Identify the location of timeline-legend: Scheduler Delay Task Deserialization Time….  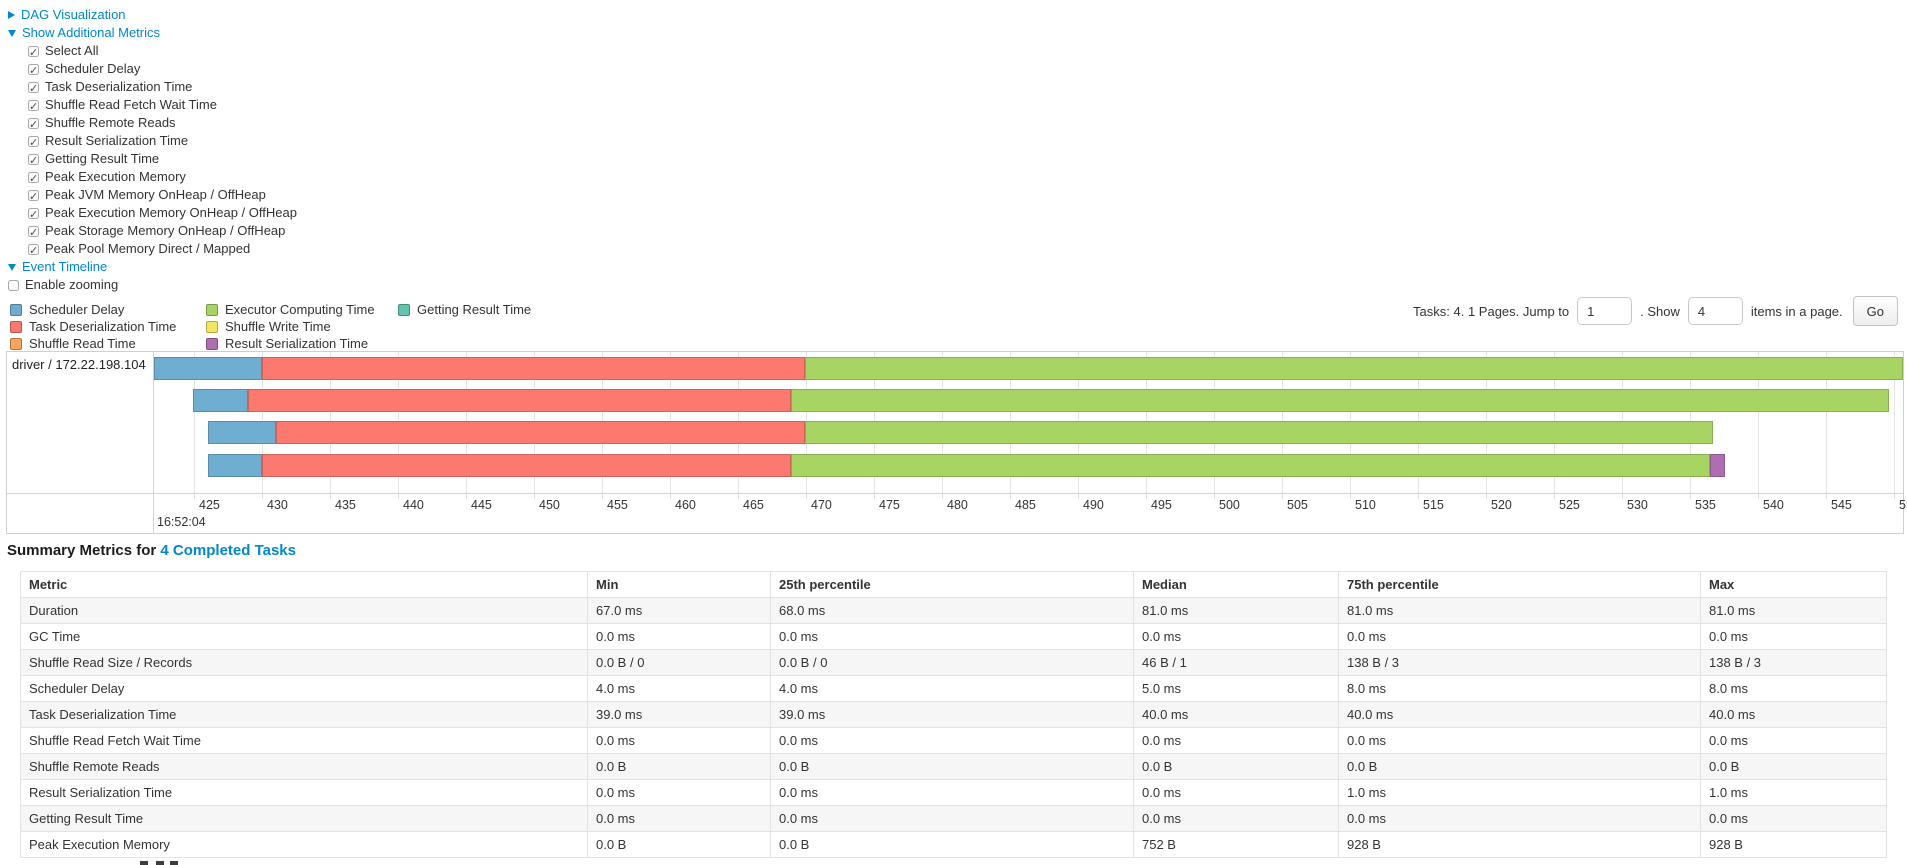
(270, 327).